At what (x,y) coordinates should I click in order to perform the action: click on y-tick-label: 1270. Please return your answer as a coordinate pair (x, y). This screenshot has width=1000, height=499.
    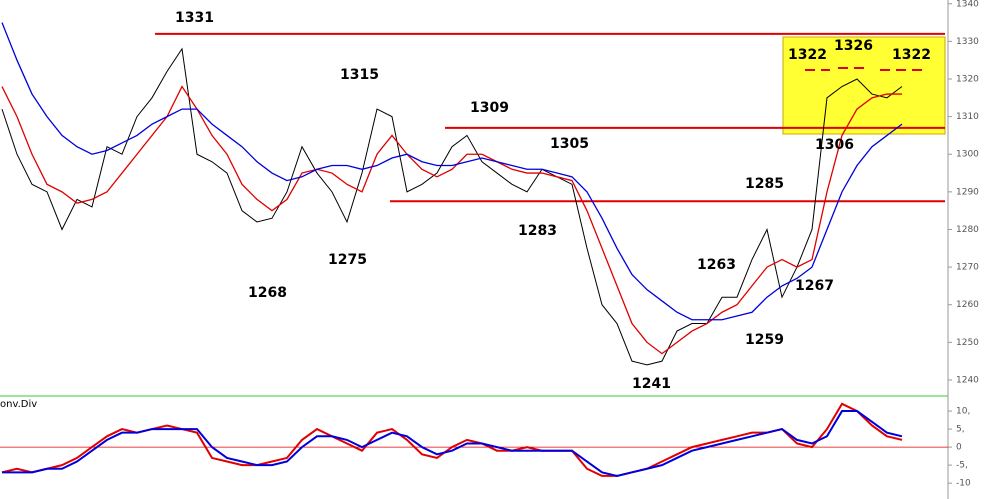
    Looking at the image, I should click on (967, 268).